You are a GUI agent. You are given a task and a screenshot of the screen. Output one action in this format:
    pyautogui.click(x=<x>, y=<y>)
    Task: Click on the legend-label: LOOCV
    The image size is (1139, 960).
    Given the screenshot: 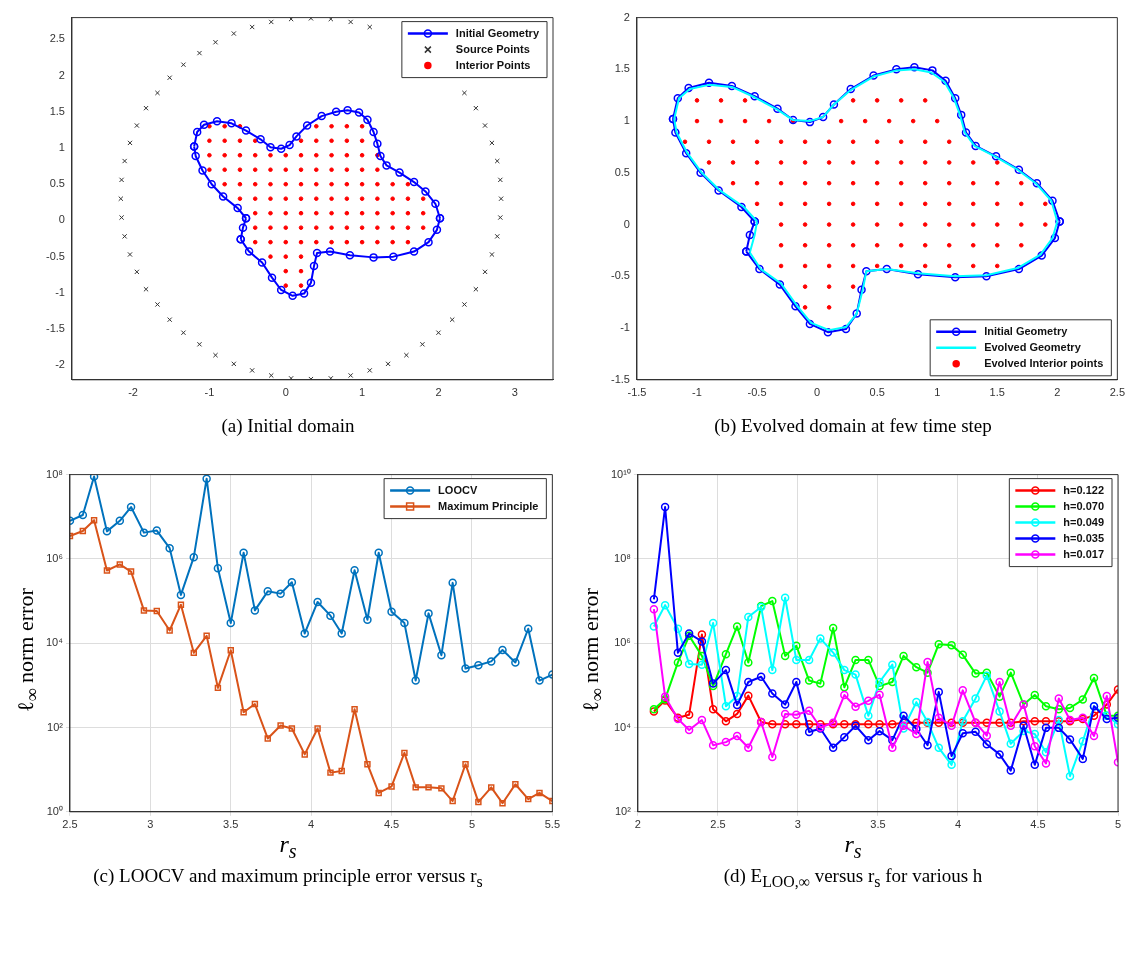 What is the action you would take?
    pyautogui.click(x=458, y=489)
    